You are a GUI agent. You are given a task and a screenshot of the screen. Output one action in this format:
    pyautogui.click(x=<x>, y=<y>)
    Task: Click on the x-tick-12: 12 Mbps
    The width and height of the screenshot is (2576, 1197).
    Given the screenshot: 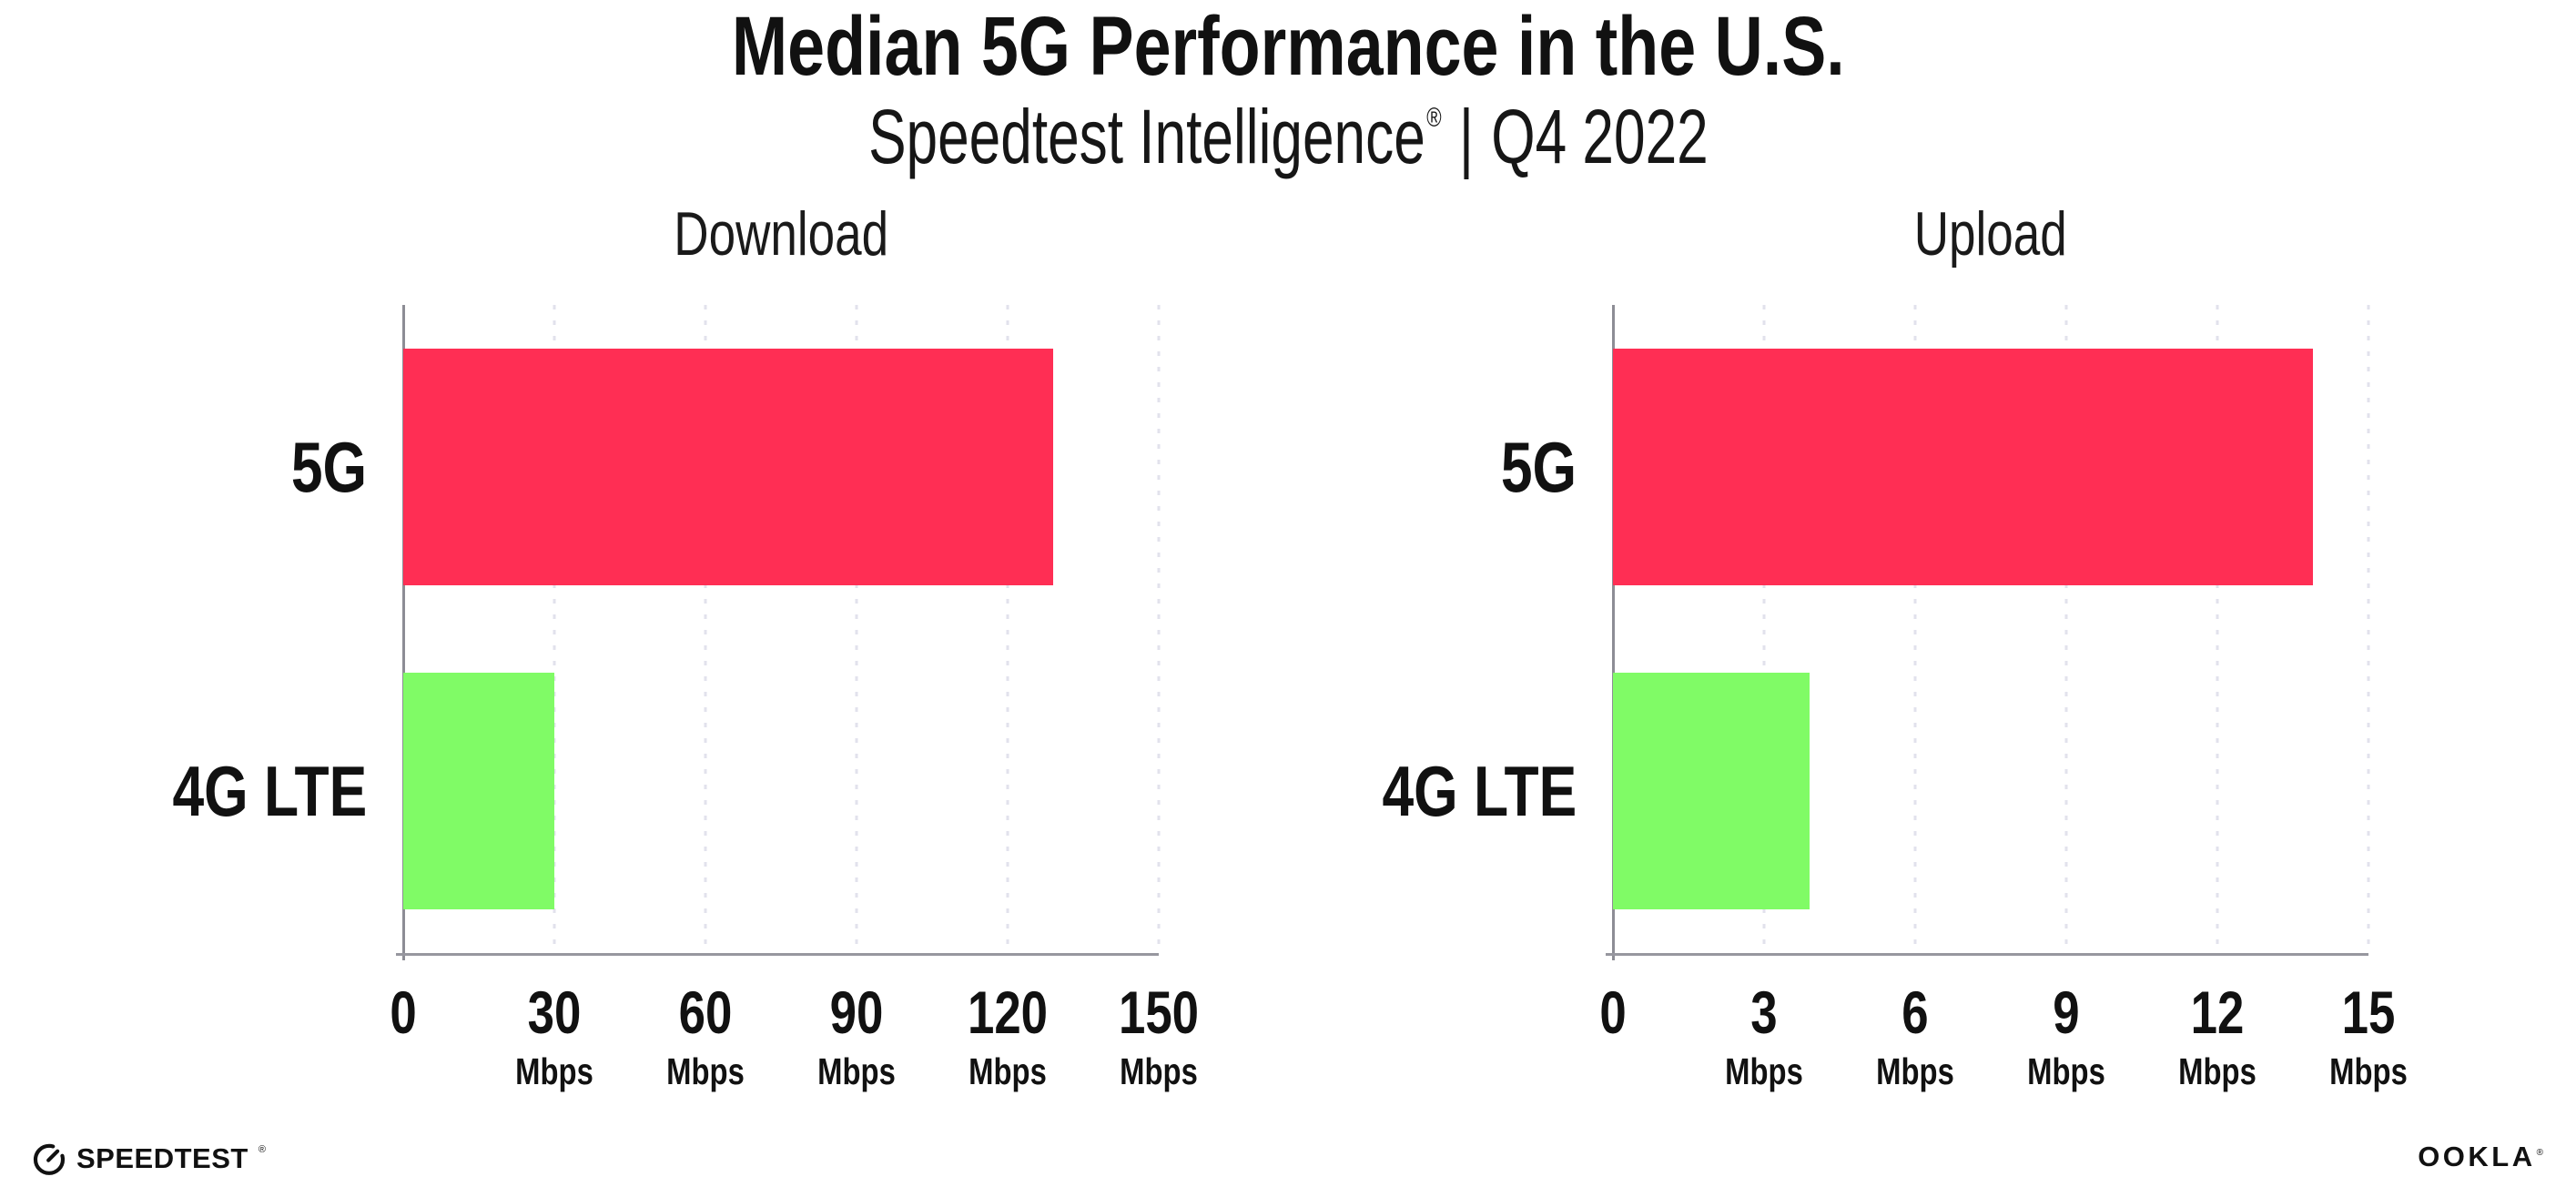 What is the action you would take?
    pyautogui.click(x=2217, y=1036)
    